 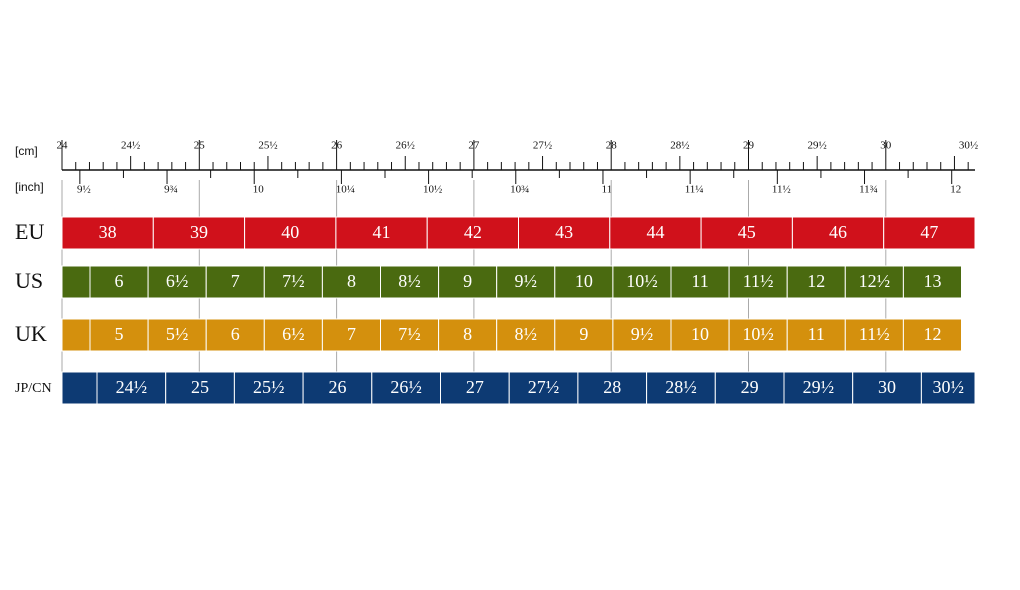 What do you see at coordinates (84, 190) in the screenshot?
I see `inch-label: 9½` at bounding box center [84, 190].